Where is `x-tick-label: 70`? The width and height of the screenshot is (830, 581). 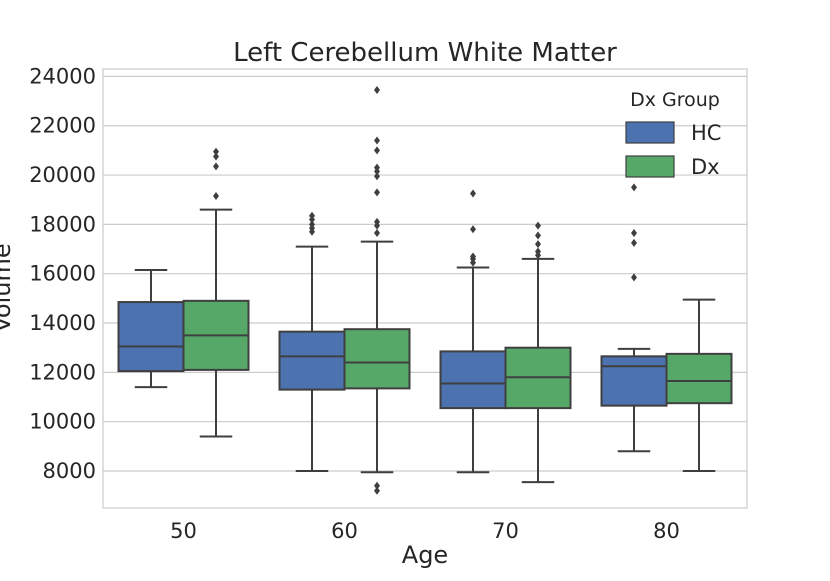
x-tick-label: 70 is located at coordinates (505, 531).